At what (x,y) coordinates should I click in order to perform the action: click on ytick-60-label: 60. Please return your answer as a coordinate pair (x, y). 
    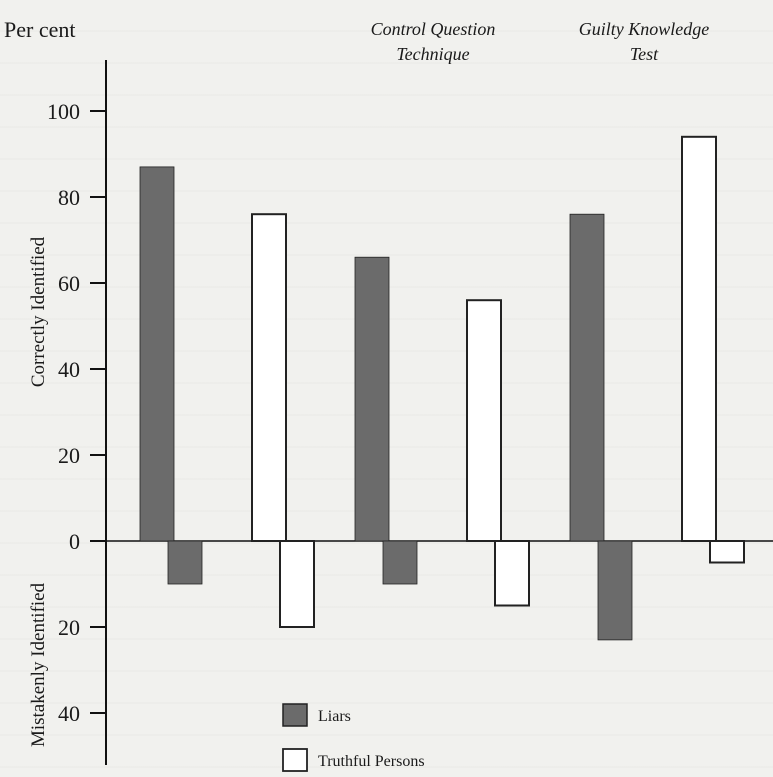
    Looking at the image, I should click on (69, 283).